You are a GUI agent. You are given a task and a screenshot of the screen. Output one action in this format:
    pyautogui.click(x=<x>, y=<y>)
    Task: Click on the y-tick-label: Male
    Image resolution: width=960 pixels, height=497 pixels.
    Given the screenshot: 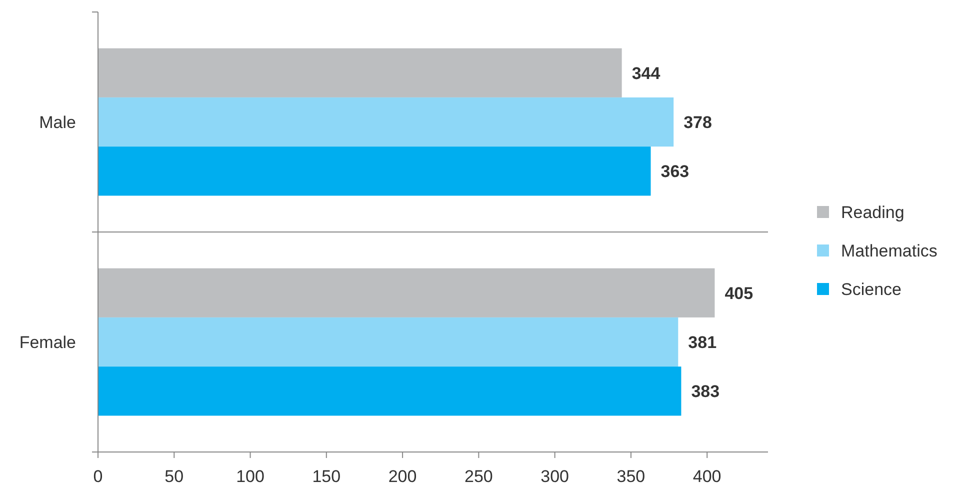 What is the action you would take?
    pyautogui.click(x=57, y=122)
    